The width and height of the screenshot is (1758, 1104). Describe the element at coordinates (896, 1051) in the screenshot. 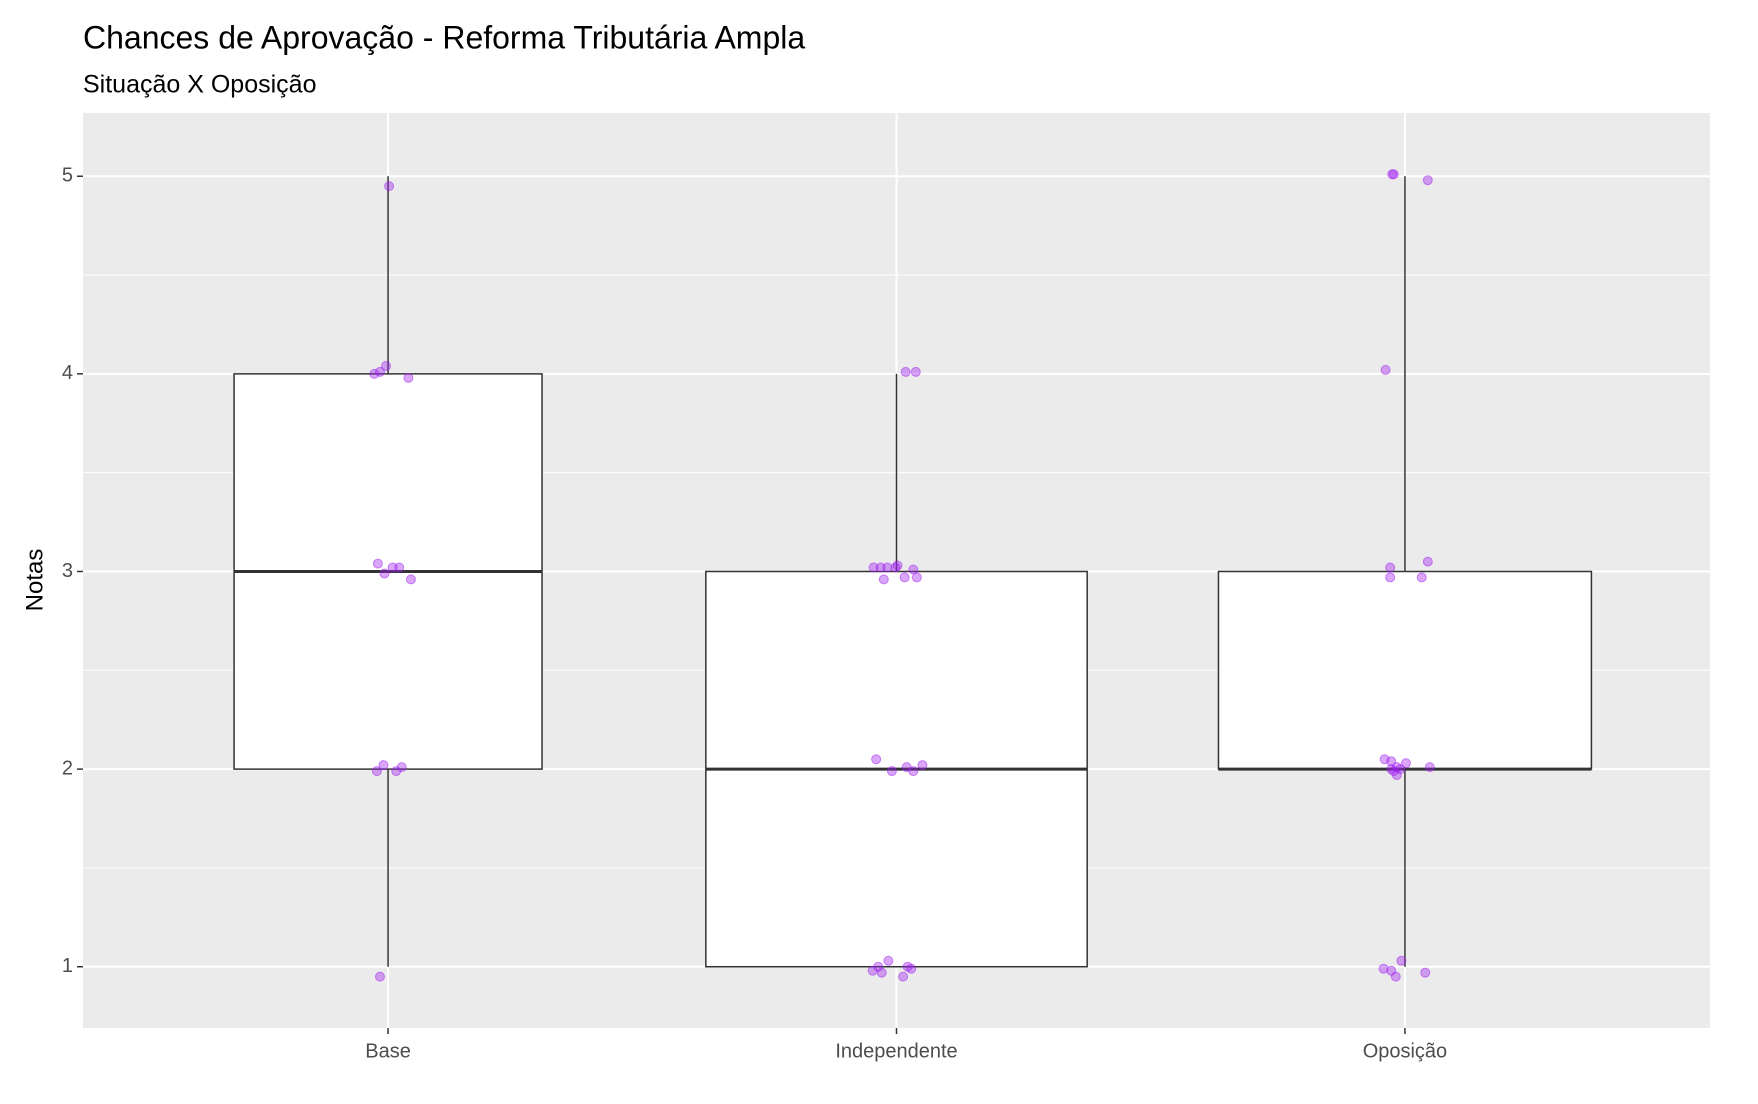

I see `x-tick-label: Independente` at that location.